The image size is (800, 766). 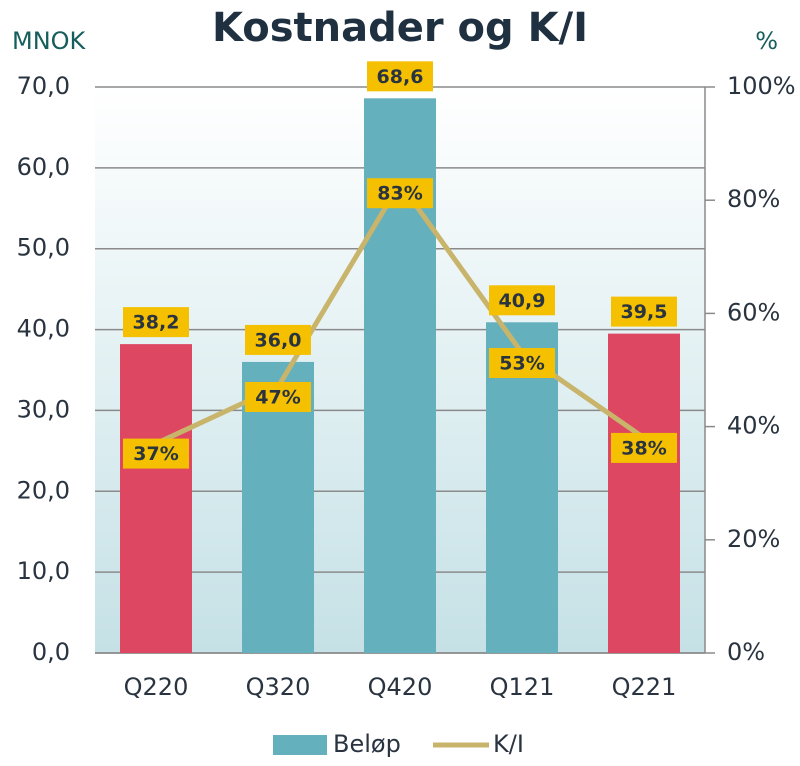 I want to click on y2-tick-label: 100%, so click(x=761, y=86).